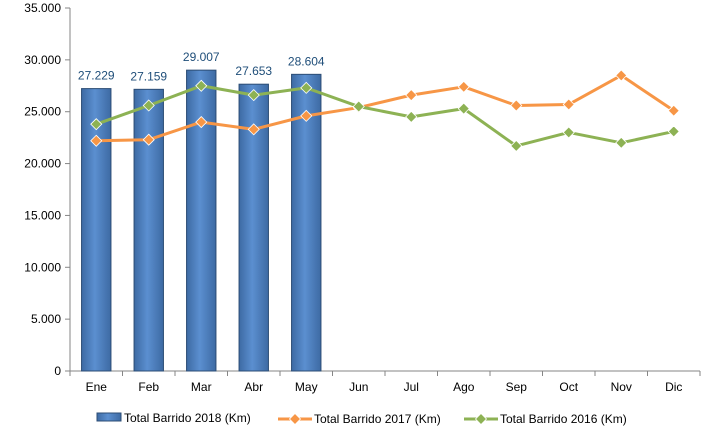 The height and width of the screenshot is (441, 717). I want to click on y-tick-label: 30.000, so click(42, 60).